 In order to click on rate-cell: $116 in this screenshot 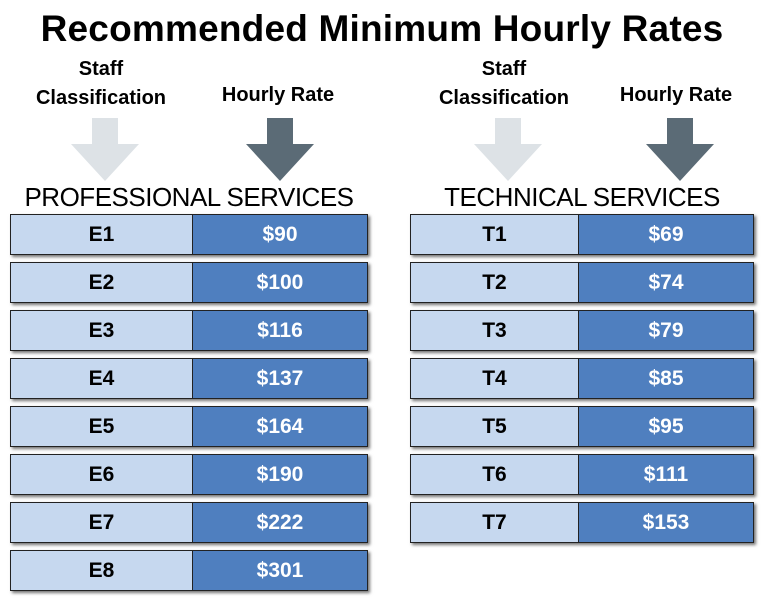, I will do `click(280, 330)`.